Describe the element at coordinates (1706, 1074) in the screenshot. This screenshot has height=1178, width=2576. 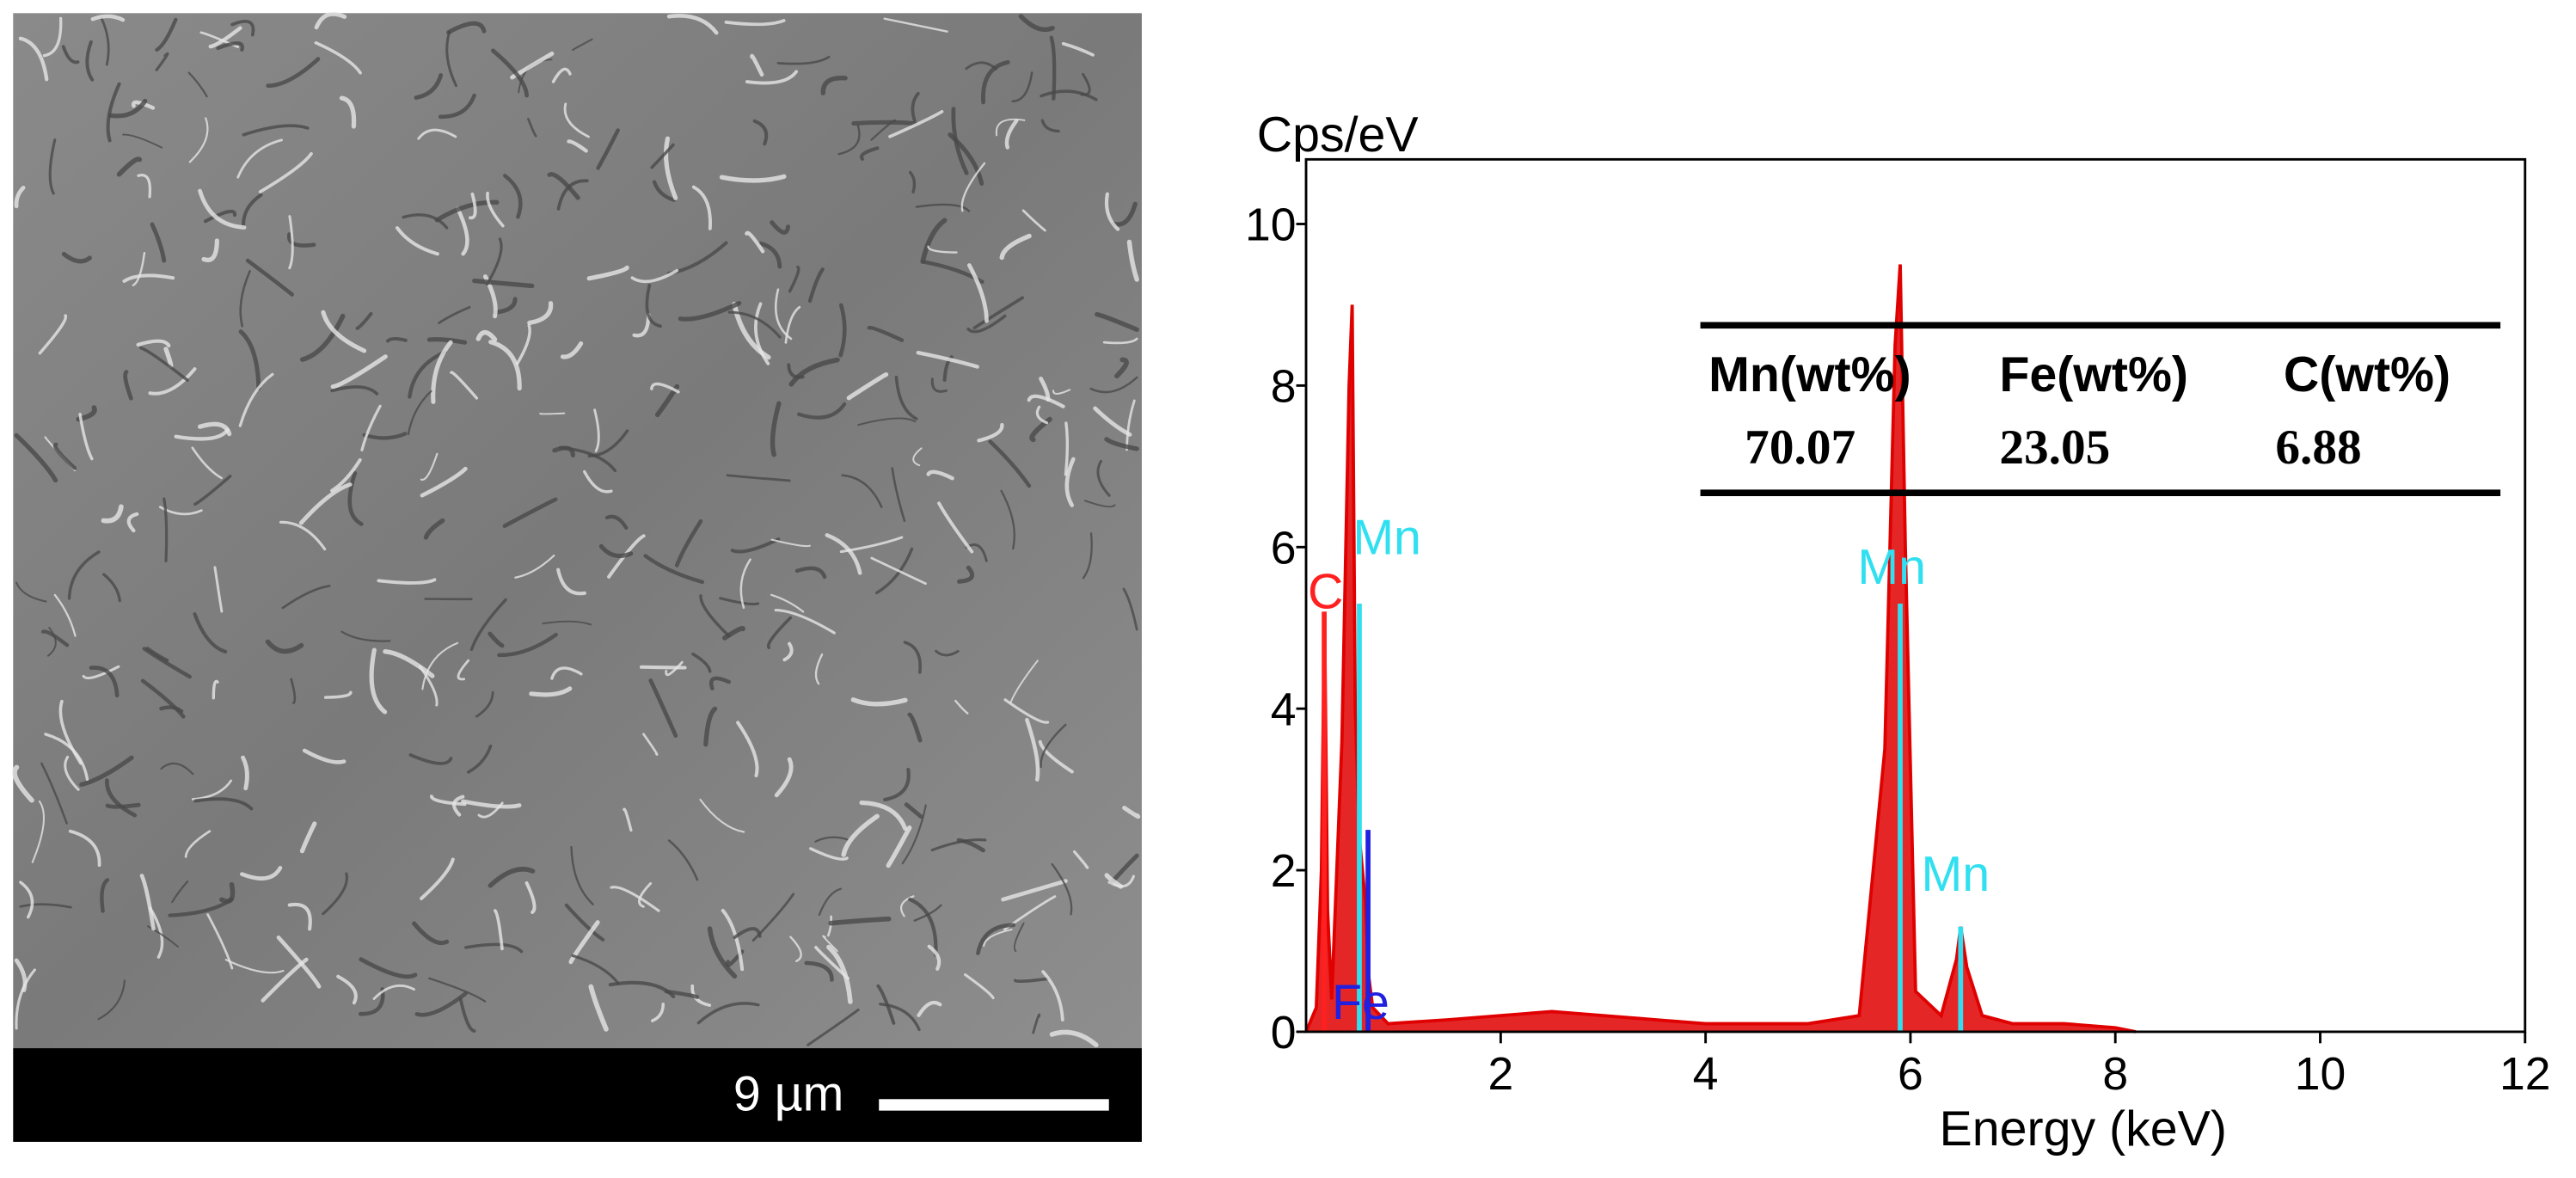
I see `x-tick-label: 4` at that location.